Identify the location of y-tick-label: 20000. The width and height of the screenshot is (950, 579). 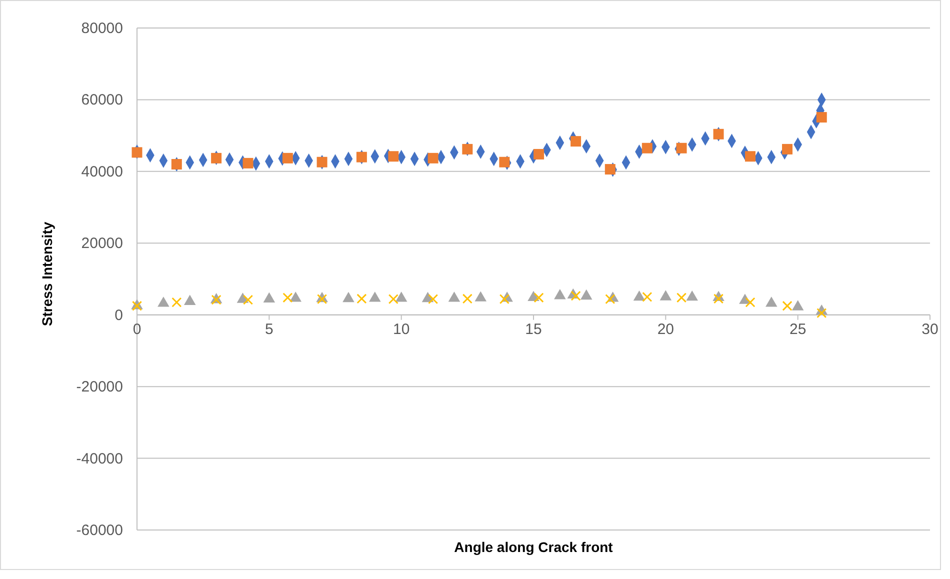
(102, 243).